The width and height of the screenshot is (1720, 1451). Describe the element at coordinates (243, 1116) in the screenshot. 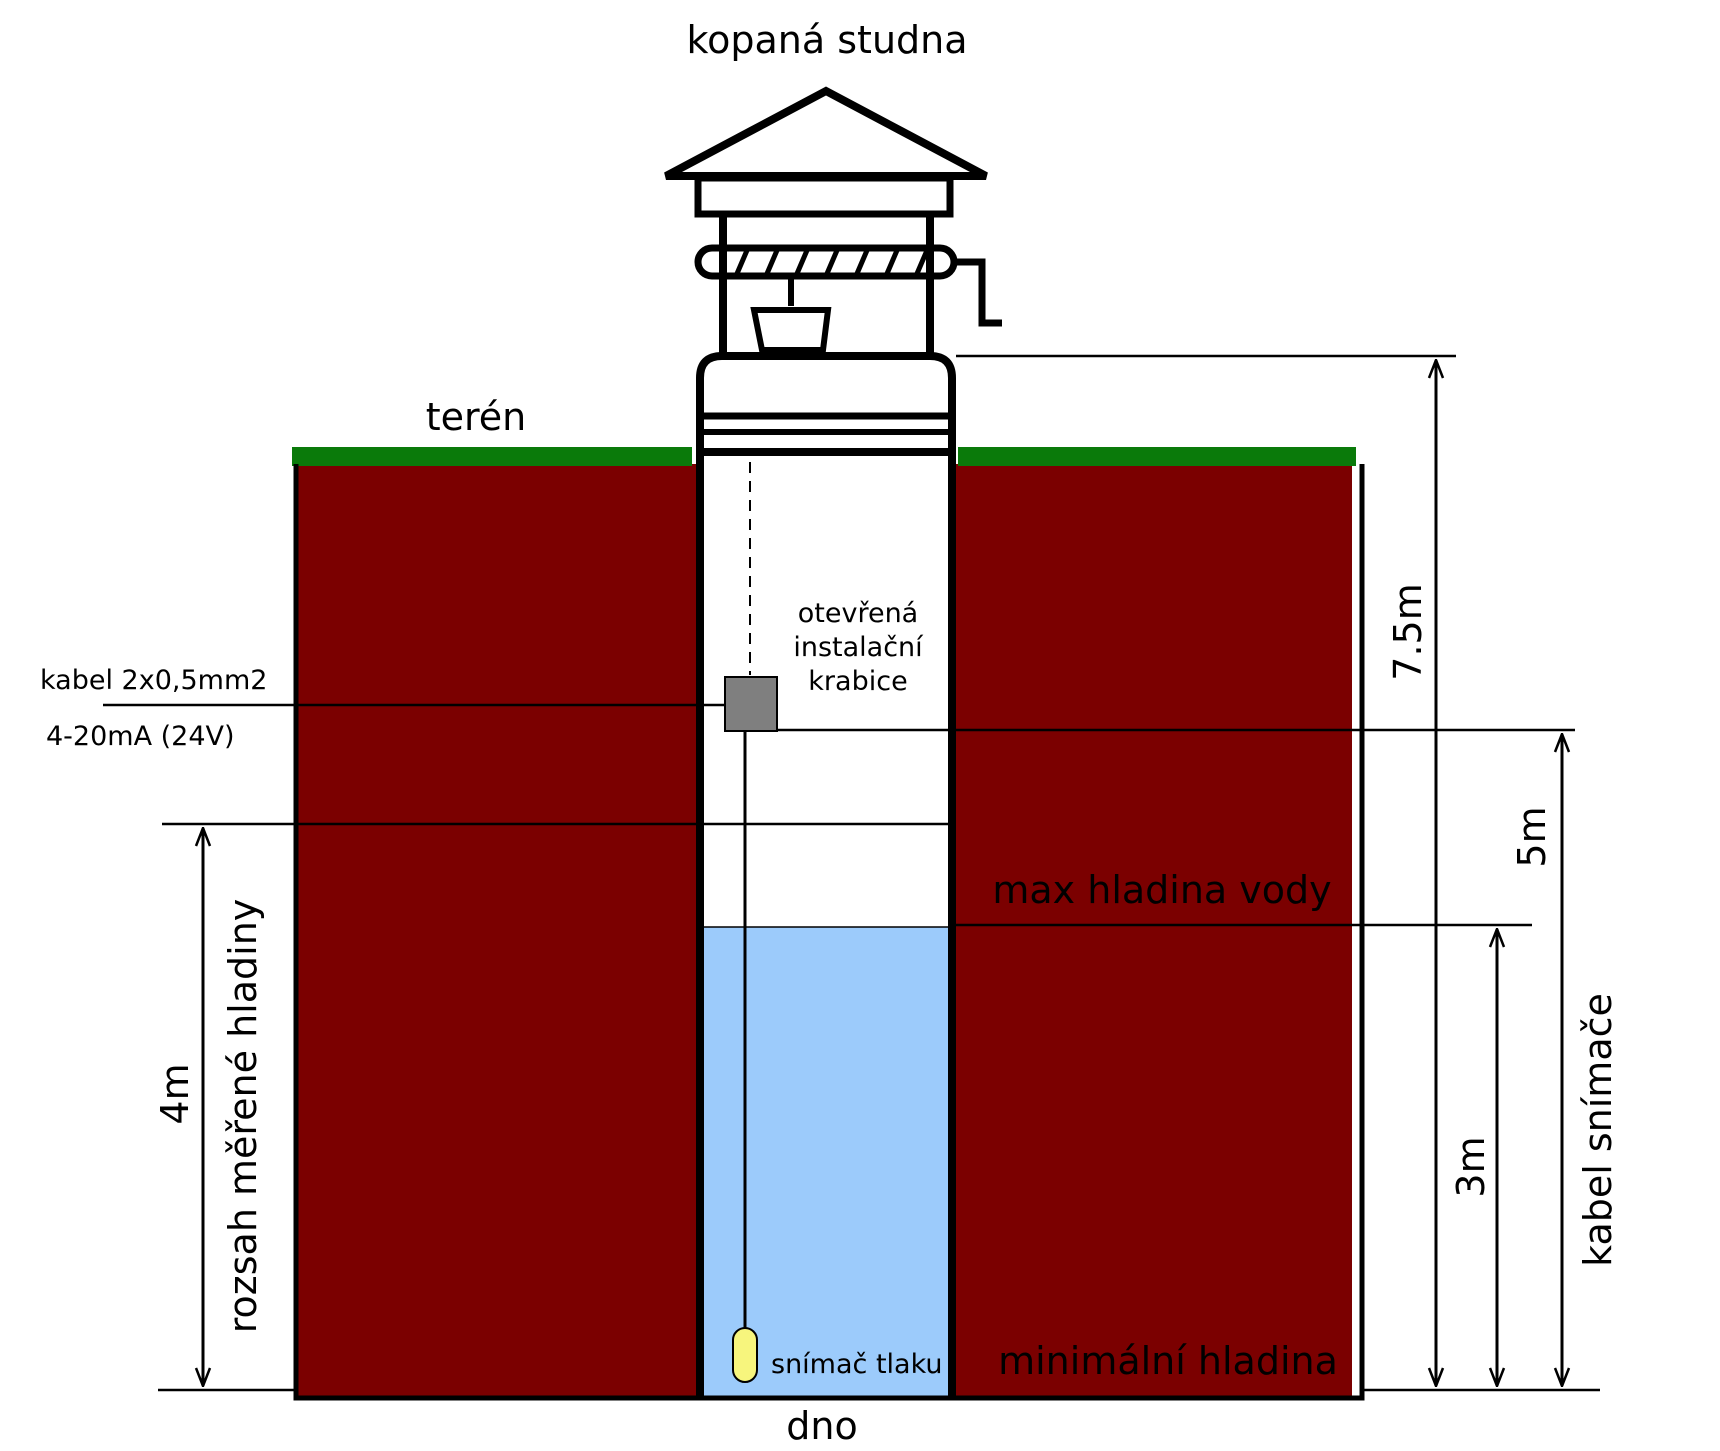

I see `range-label: rozsah měřené hladiny` at that location.